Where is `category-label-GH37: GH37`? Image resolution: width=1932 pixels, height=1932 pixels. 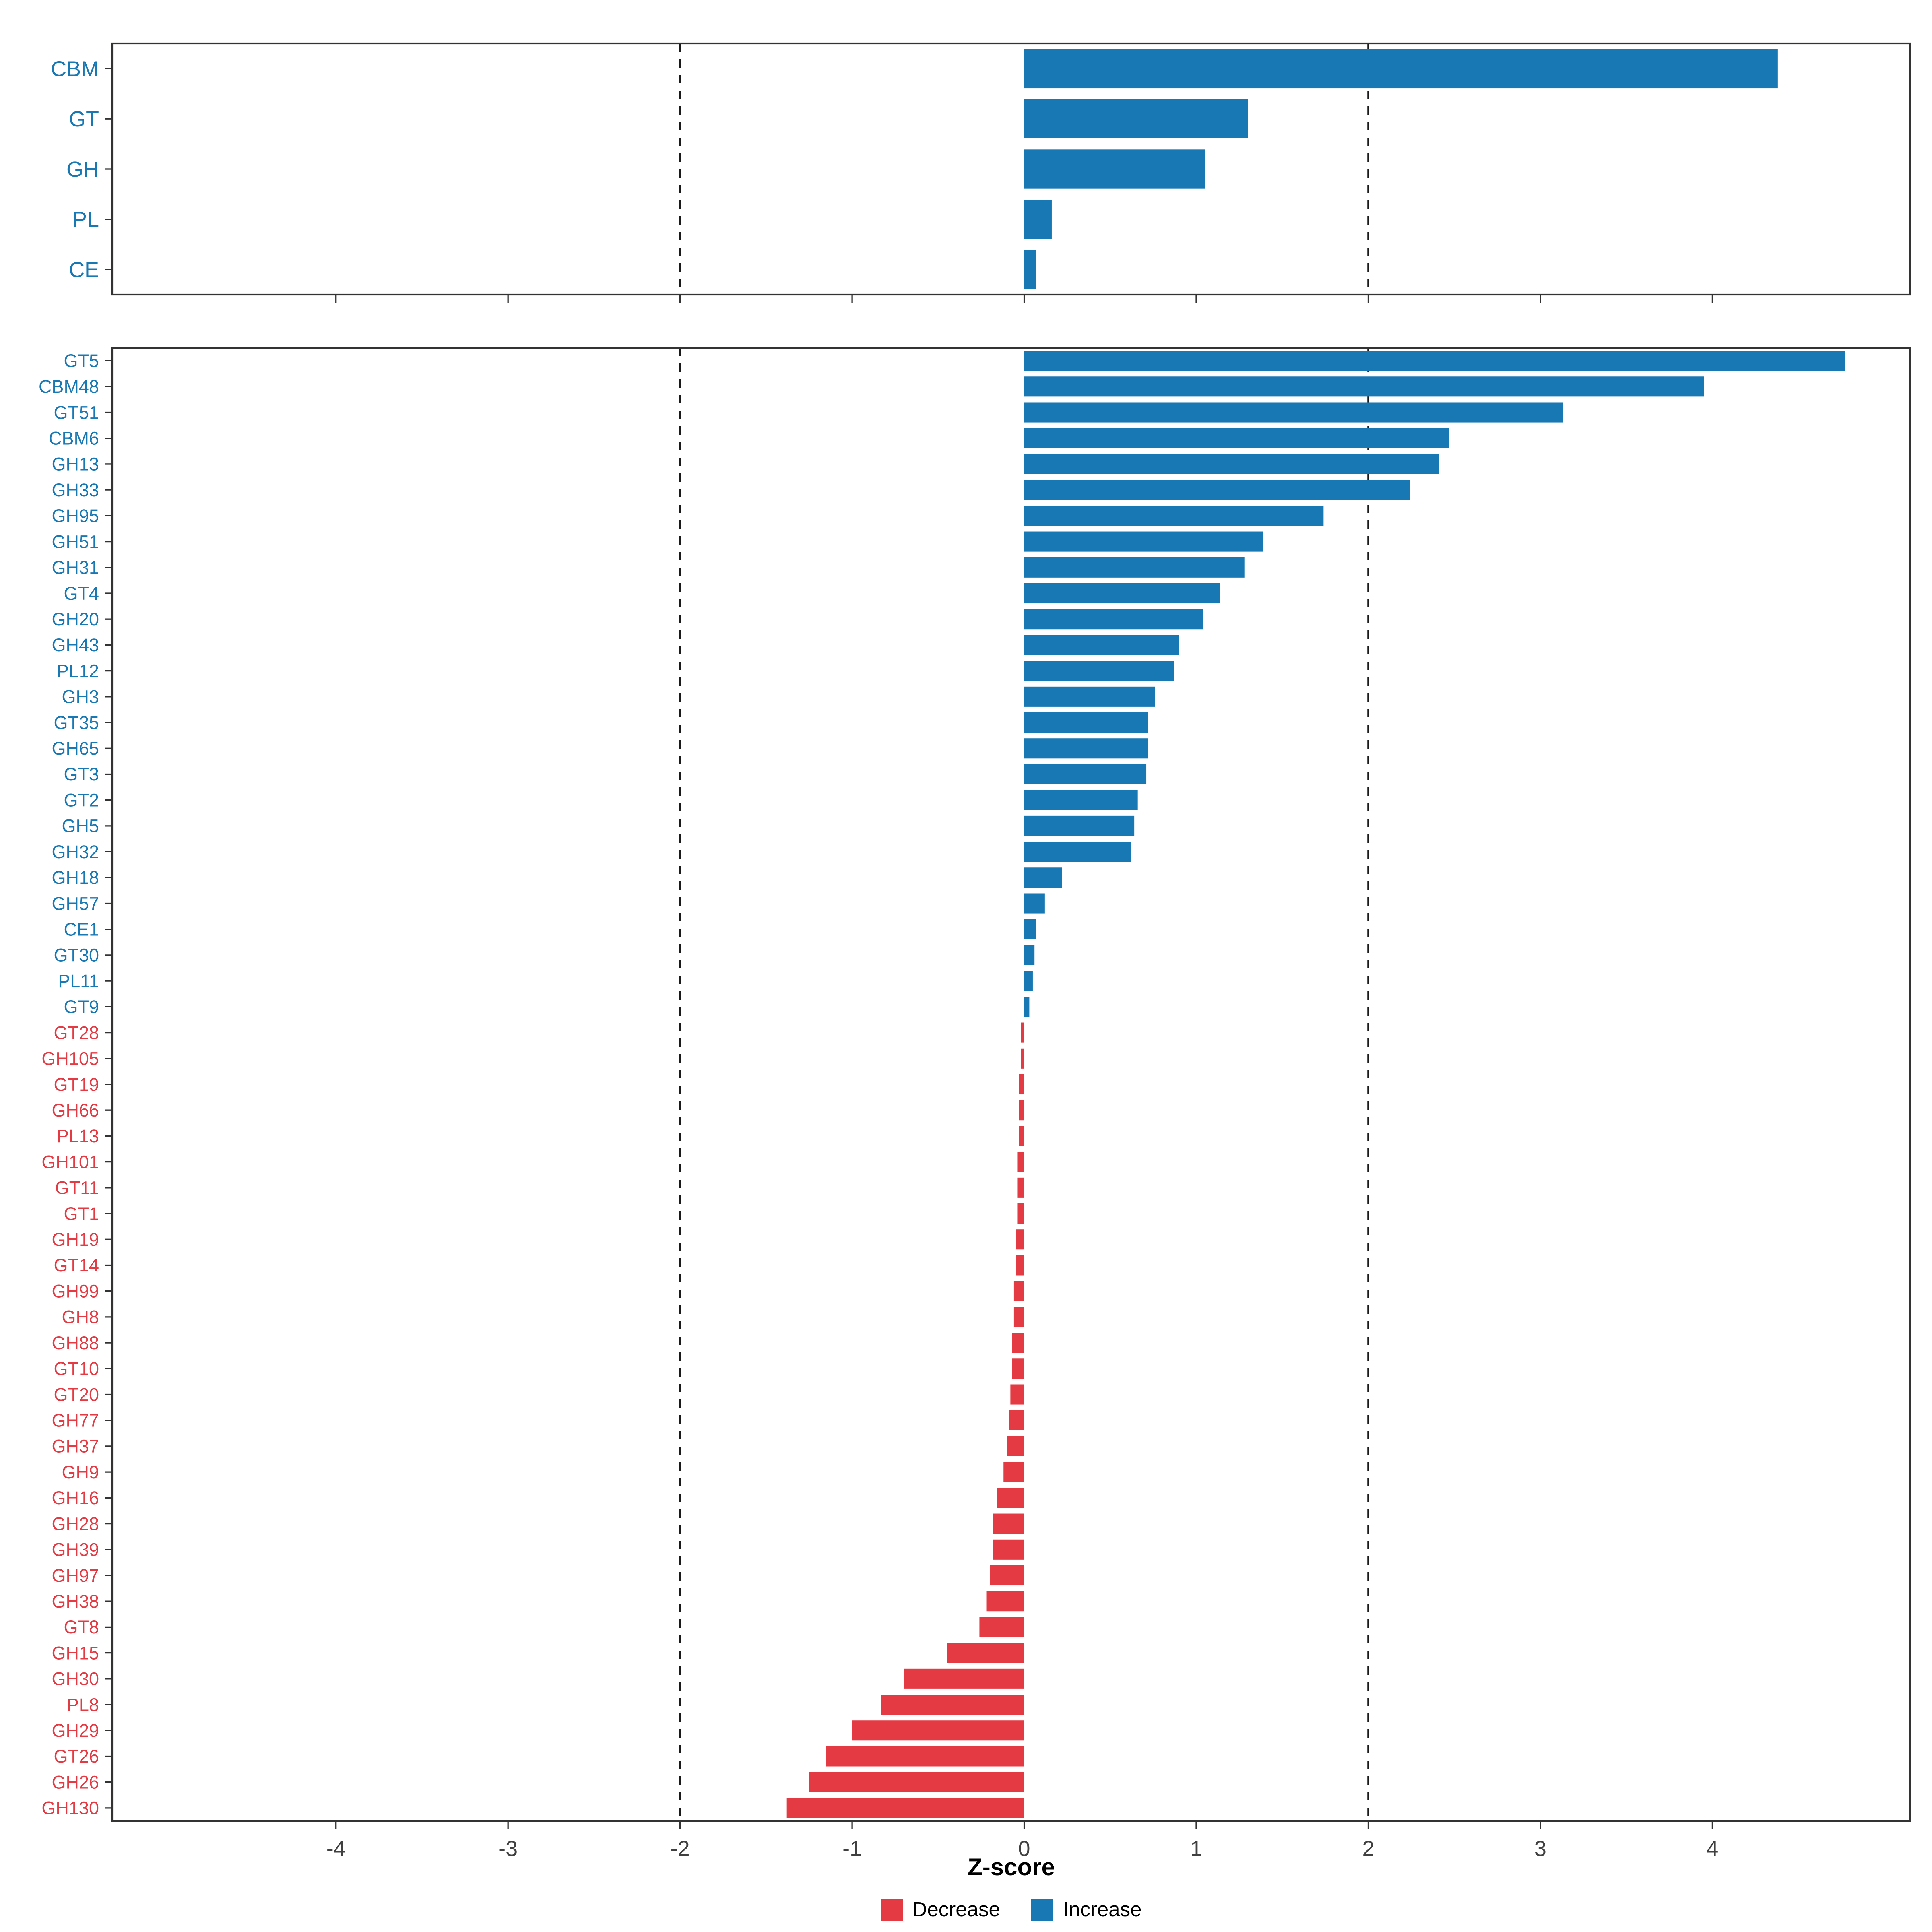
category-label-GH37: GH37 is located at coordinates (75, 1446).